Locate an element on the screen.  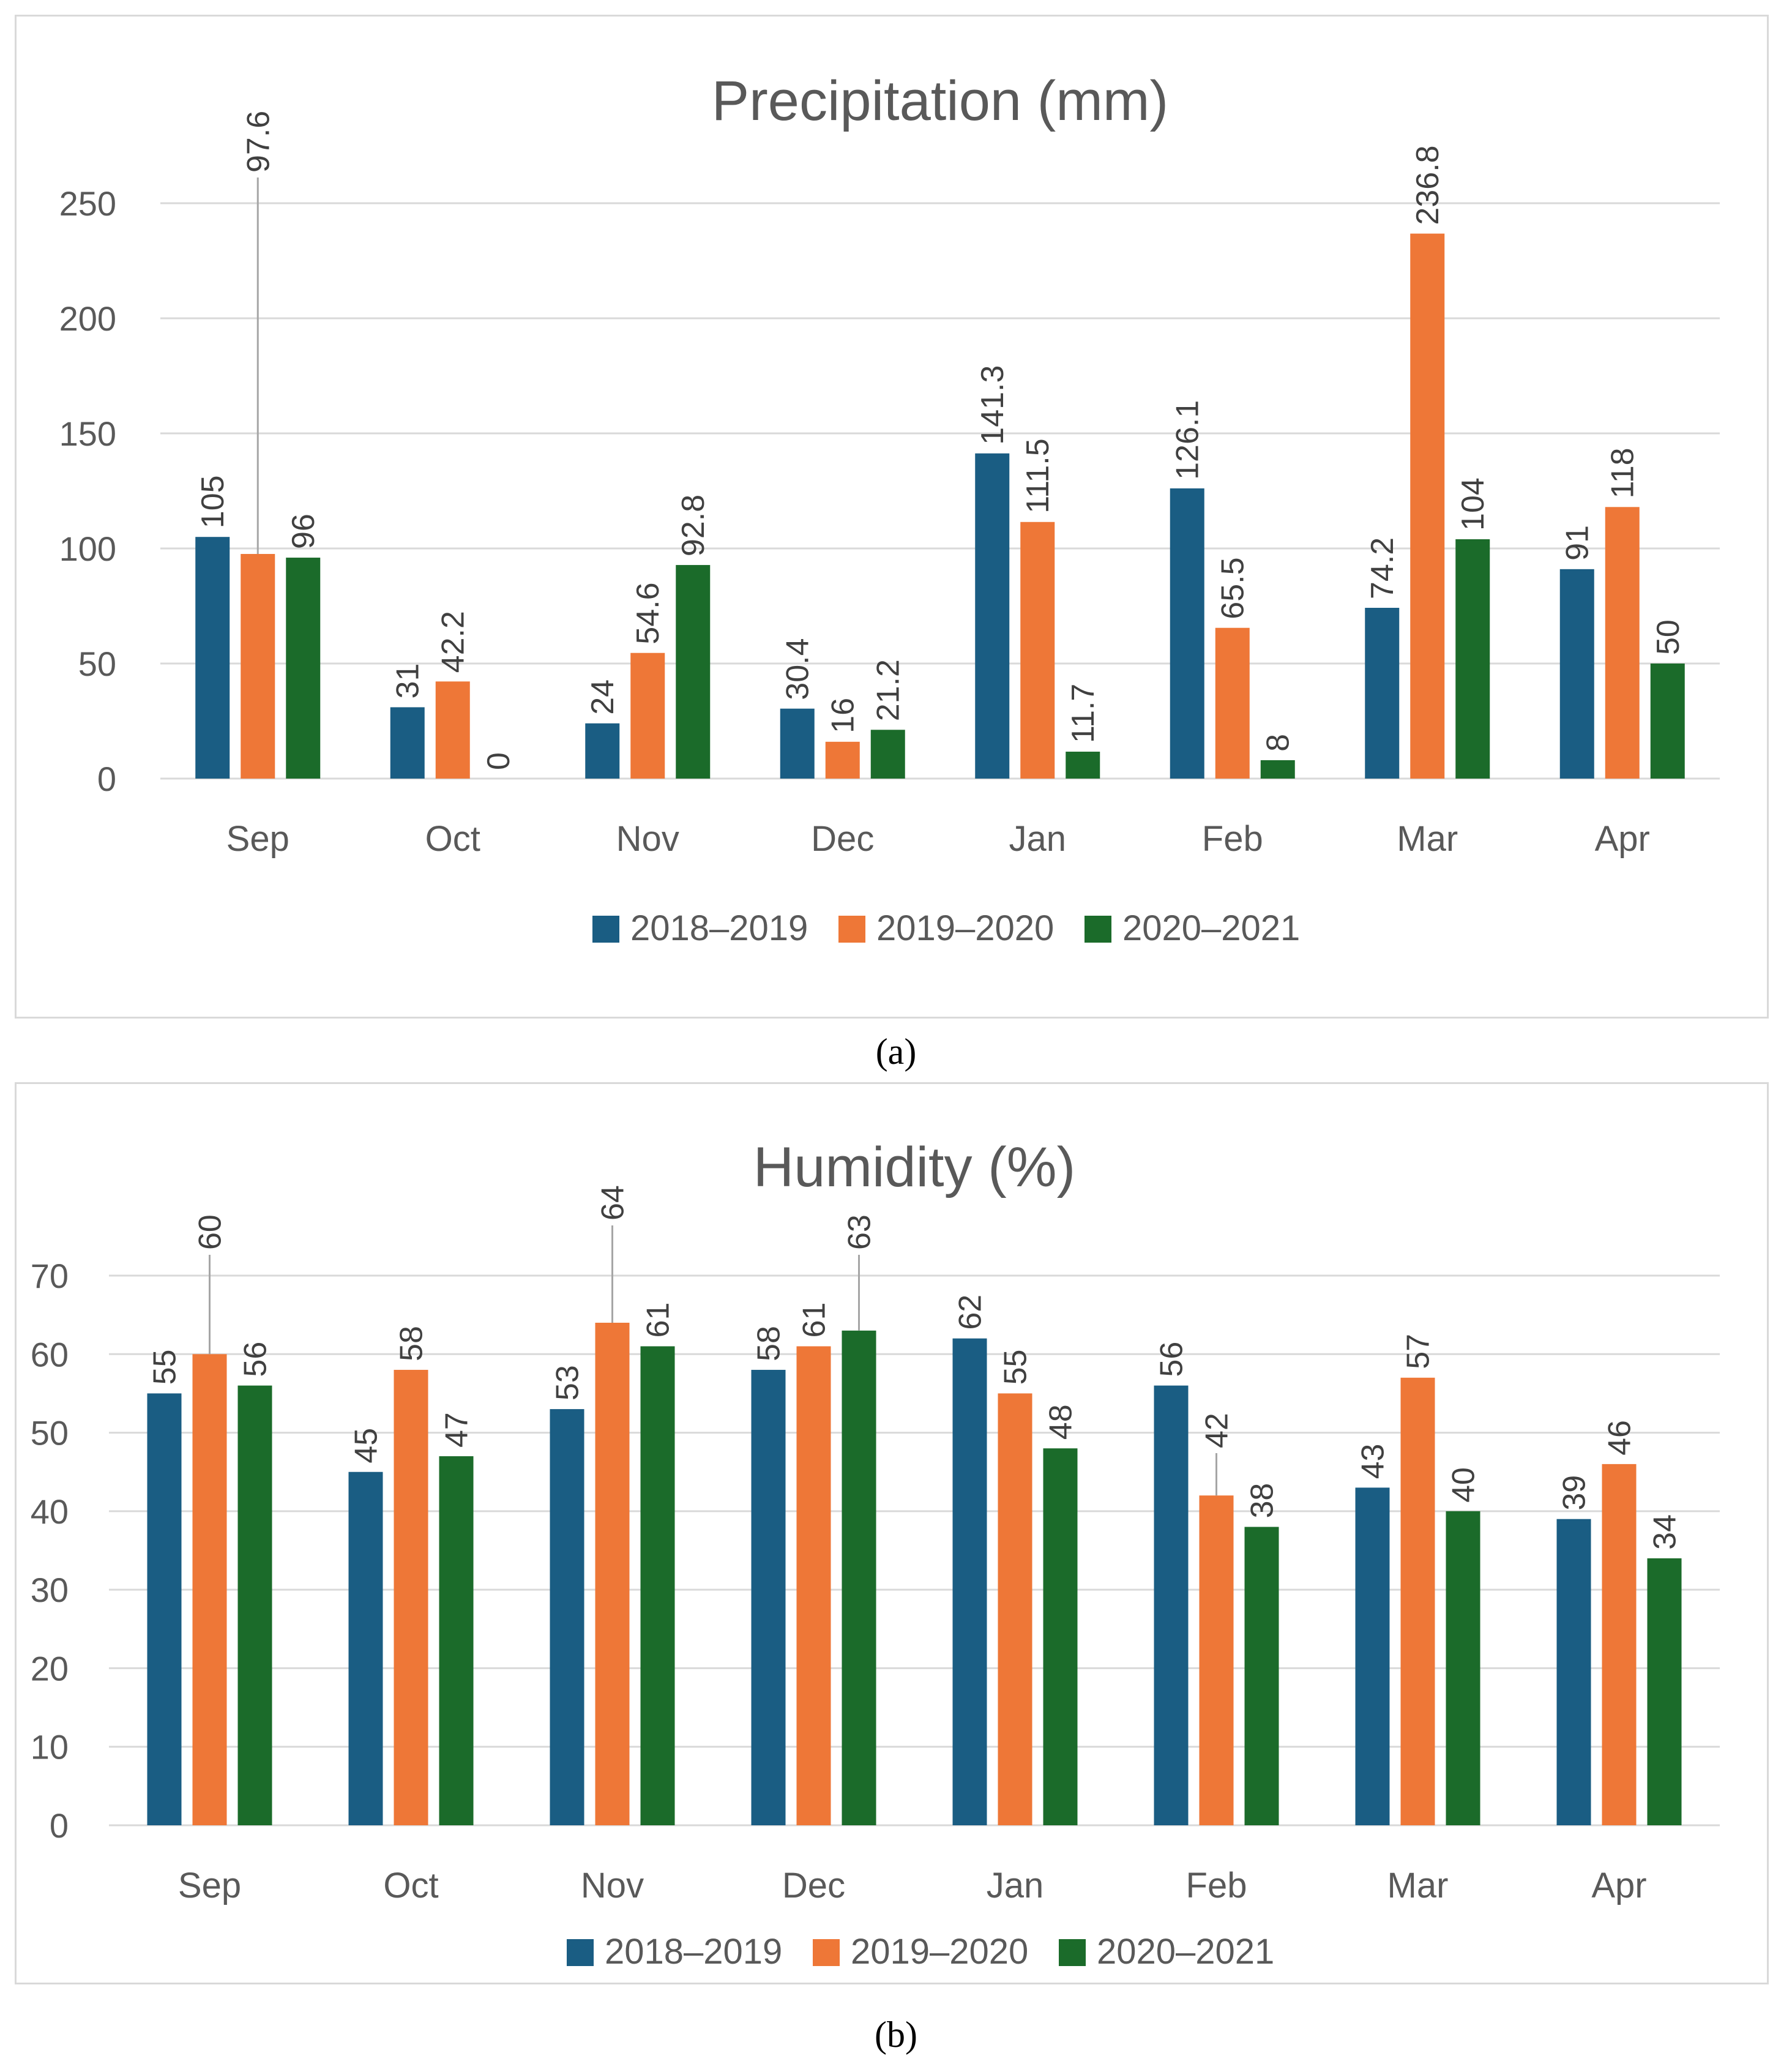
data-label: 54.6 is located at coordinates (648, 613).